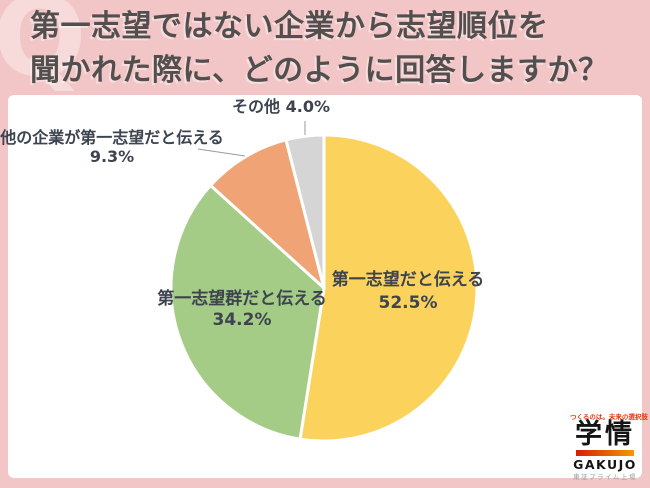 The image size is (650, 488). I want to click on logo-name: 学情, so click(605, 434).